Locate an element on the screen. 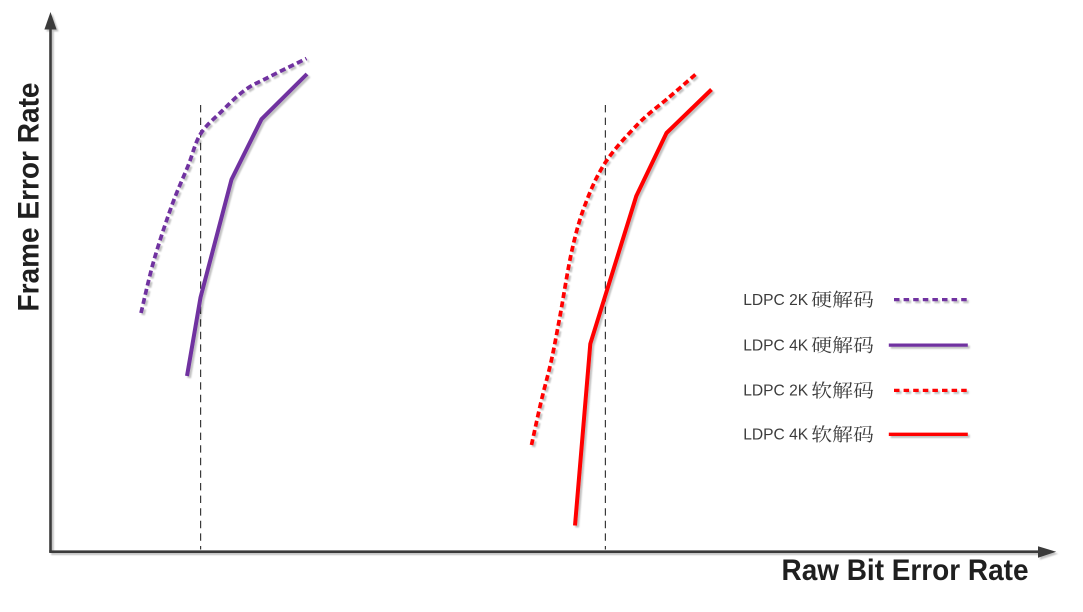  svg-text: Frame Error Rate is located at coordinates (28, 197).